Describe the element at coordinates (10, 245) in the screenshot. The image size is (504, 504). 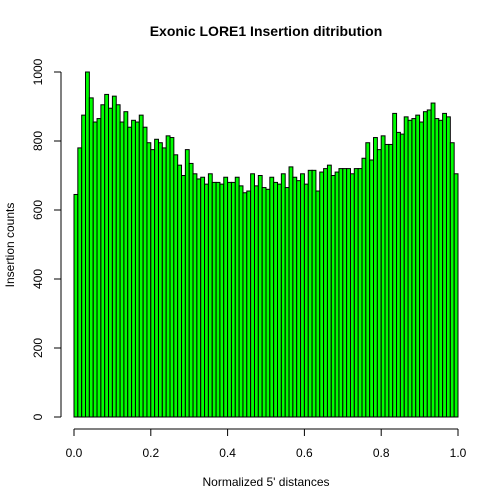
I see `y-axis-label: Insertion counts` at that location.